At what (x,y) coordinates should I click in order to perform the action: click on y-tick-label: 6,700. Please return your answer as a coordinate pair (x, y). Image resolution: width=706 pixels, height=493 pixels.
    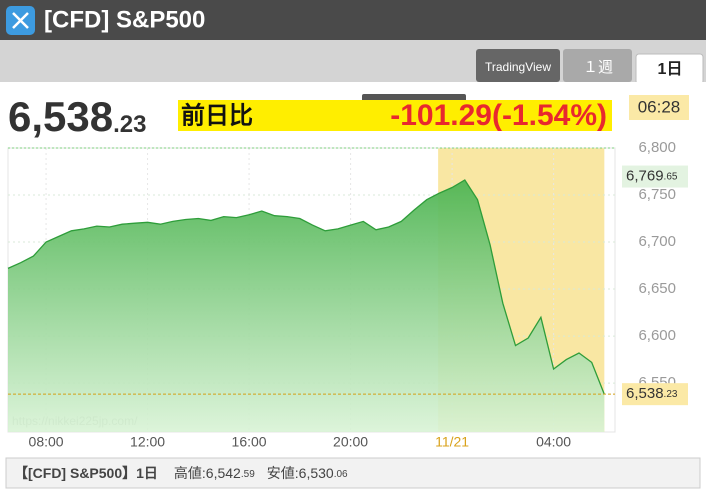
    Looking at the image, I should click on (657, 241).